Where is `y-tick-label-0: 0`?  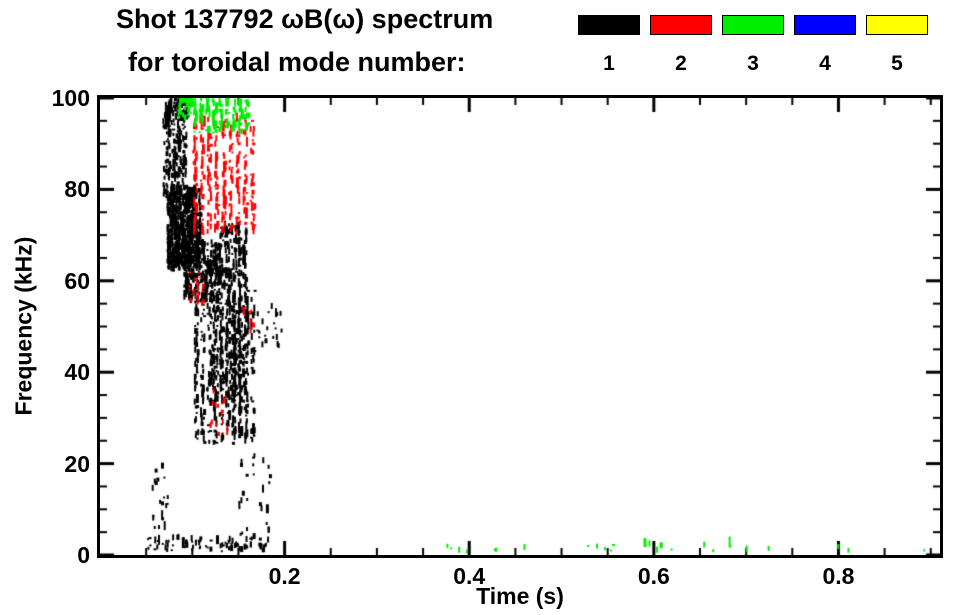 y-tick-label-0: 0 is located at coordinates (83, 555).